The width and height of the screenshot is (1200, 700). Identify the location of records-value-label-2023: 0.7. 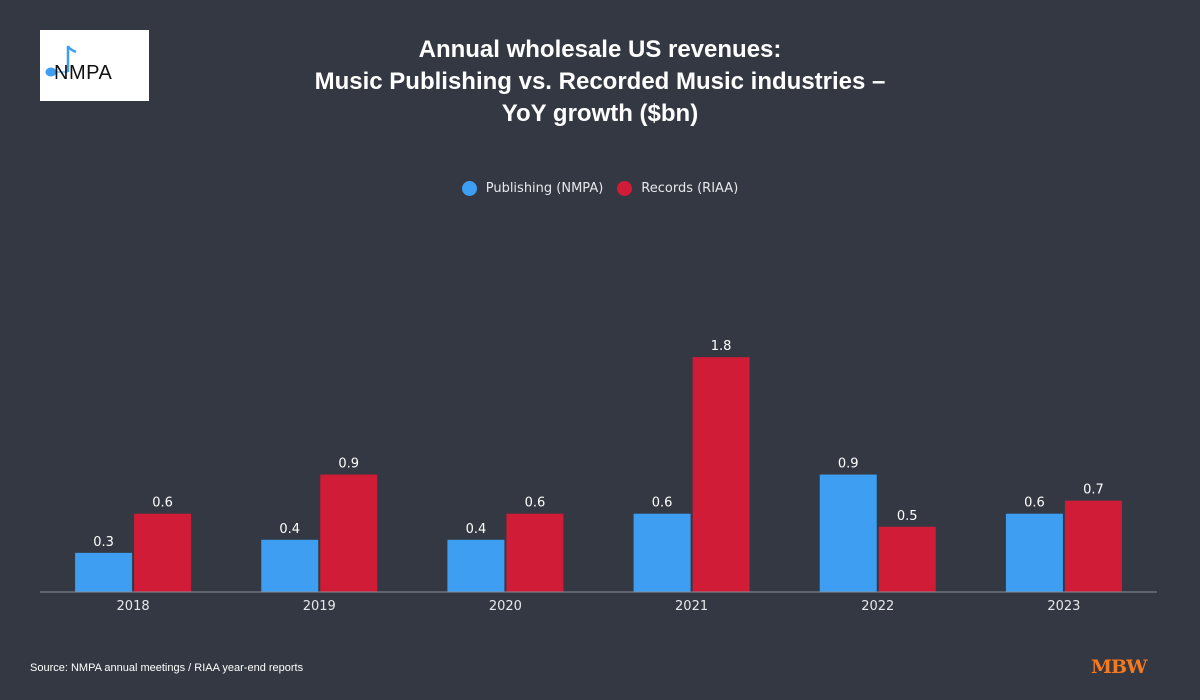
(1093, 490).